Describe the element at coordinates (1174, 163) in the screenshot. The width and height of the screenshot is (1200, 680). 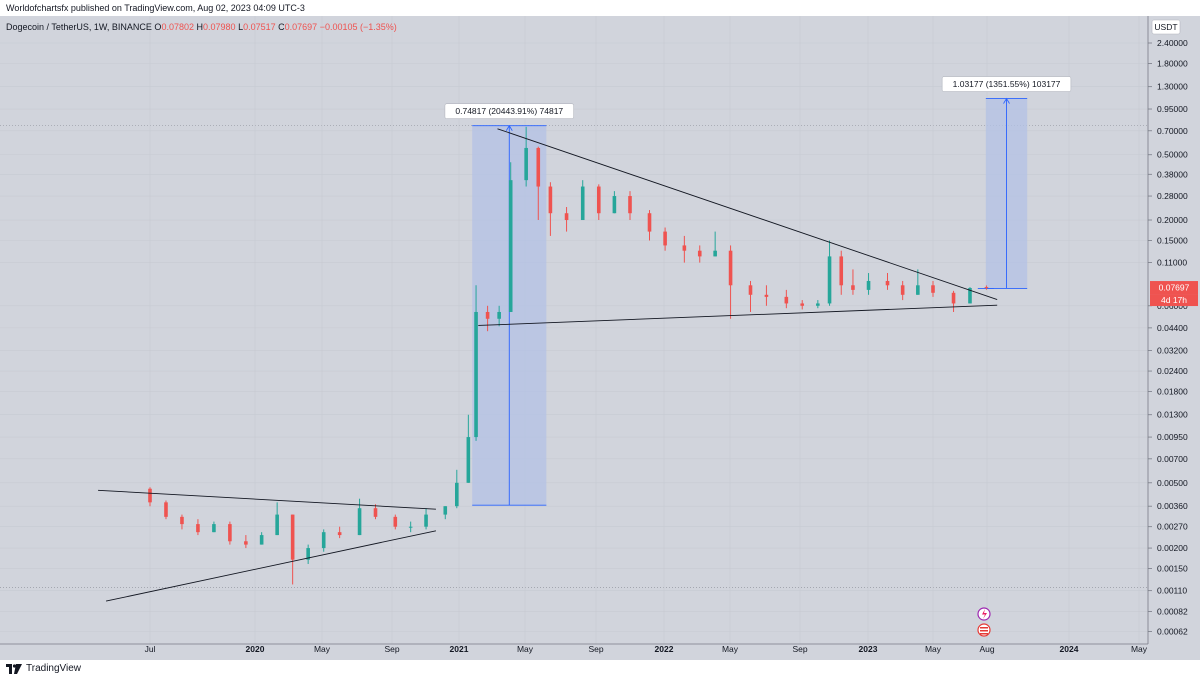
I see `price-badges: USDT 0.07697 4d 17h` at that location.